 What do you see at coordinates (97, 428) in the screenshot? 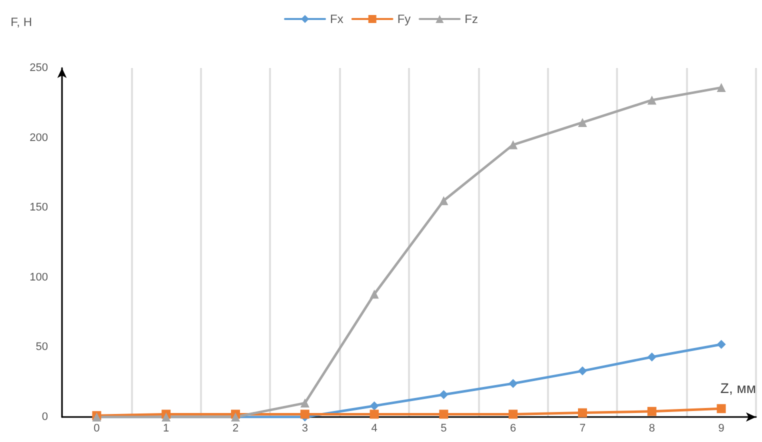
I see `x-tick-label: 0` at bounding box center [97, 428].